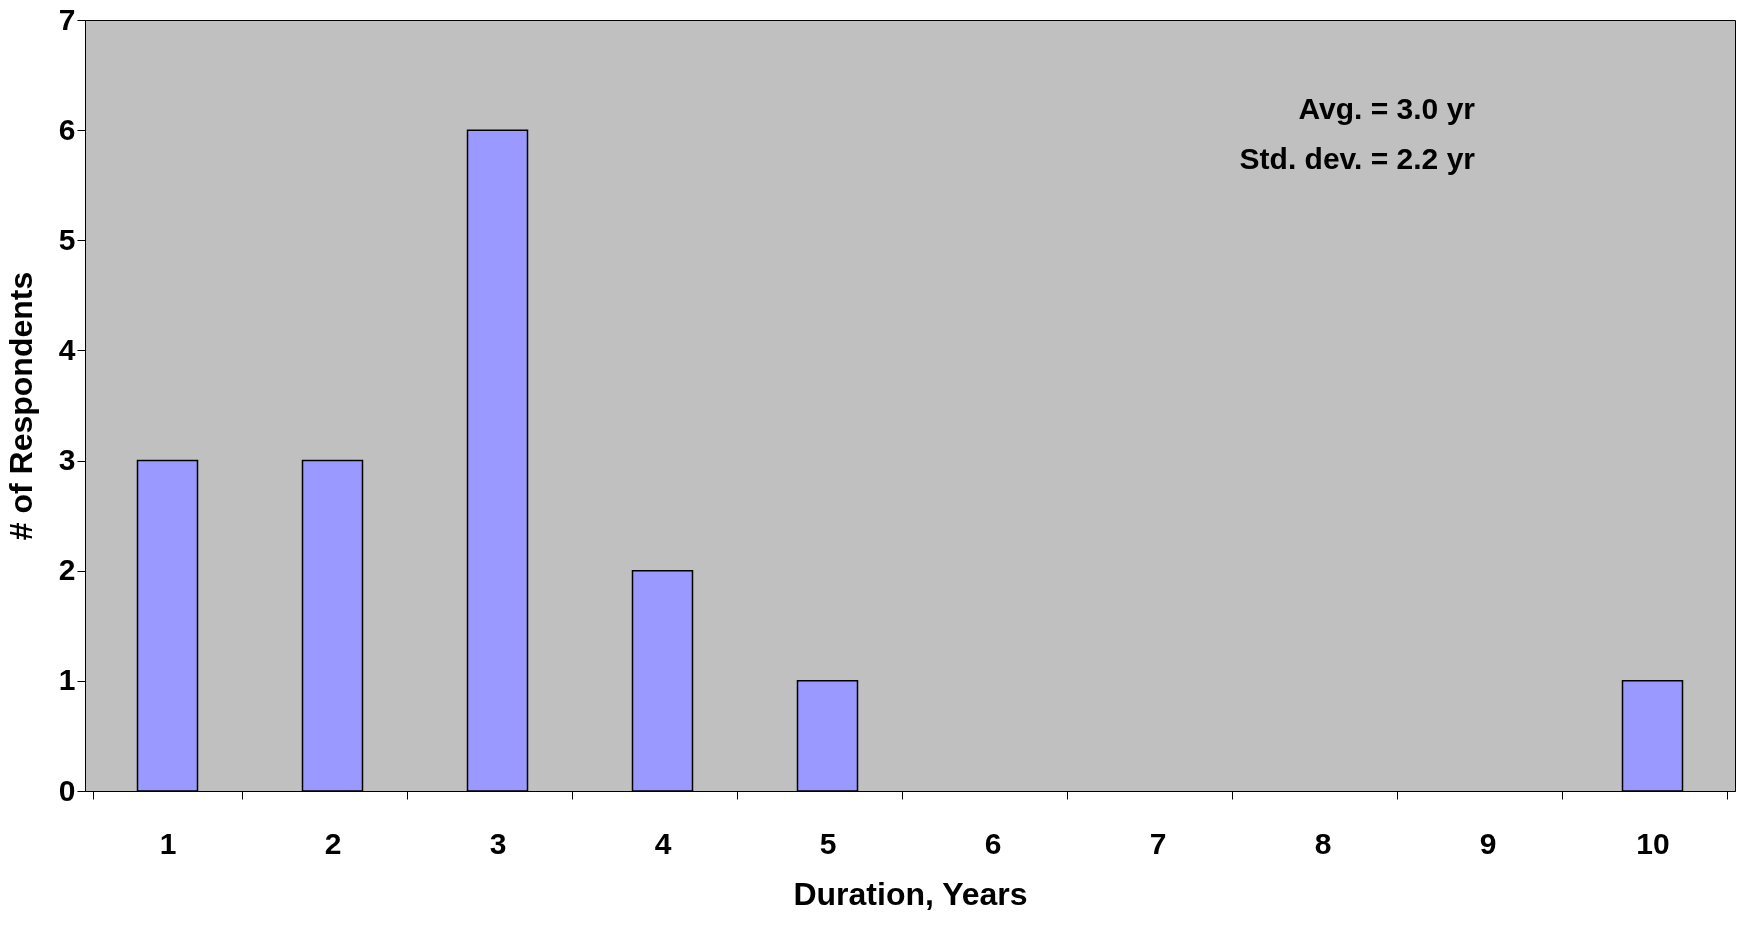 The width and height of the screenshot is (1756, 928). Describe the element at coordinates (333, 843) in the screenshot. I see `x-tick-label: 2` at that location.